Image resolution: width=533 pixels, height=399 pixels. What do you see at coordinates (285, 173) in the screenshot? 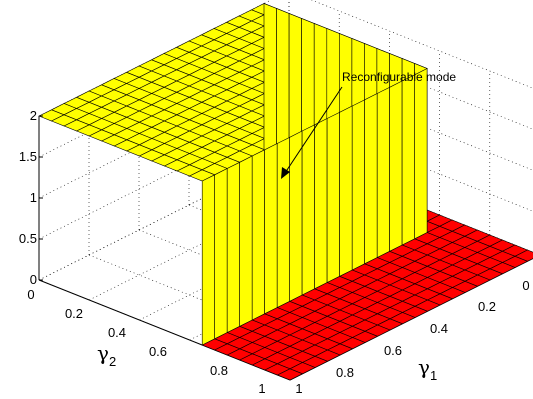
I see `annotation-arrowhead` at bounding box center [285, 173].